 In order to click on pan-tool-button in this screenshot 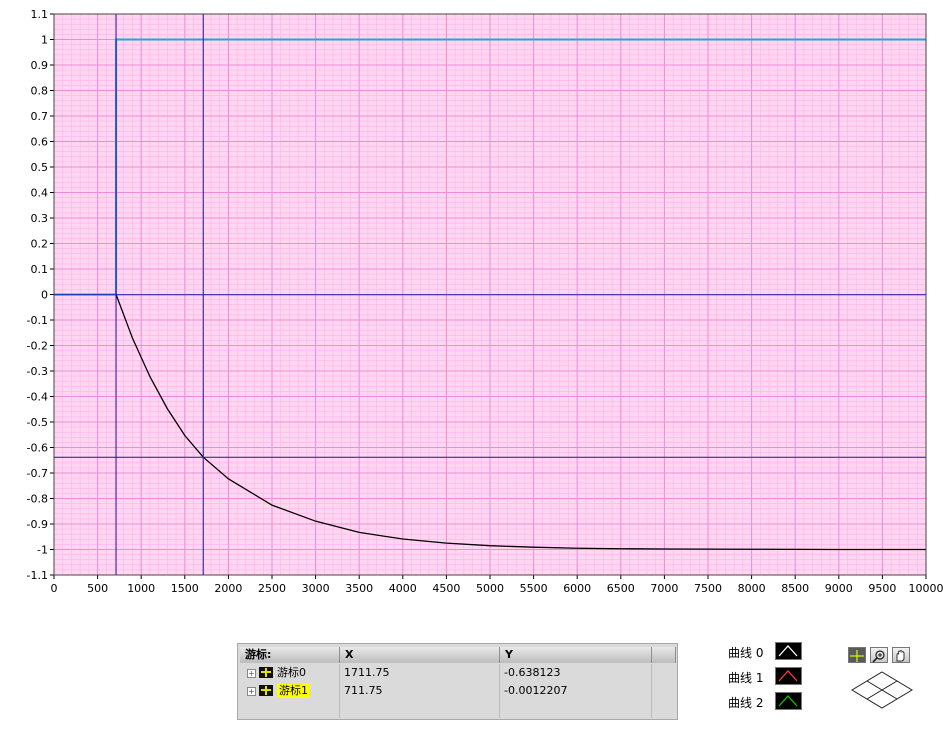, I will do `click(901, 655)`.